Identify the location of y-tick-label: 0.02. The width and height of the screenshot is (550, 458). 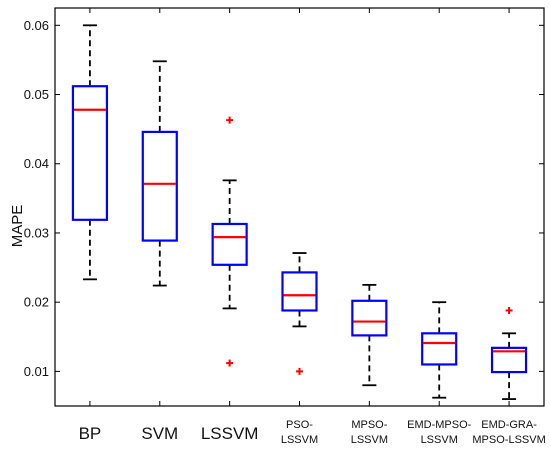
(36, 302).